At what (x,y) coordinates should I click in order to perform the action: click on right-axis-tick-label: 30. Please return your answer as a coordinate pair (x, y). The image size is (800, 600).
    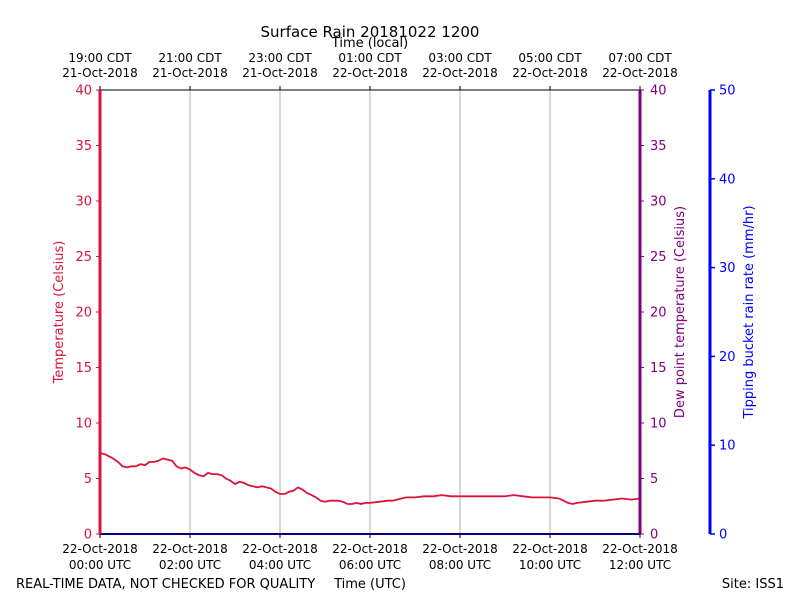
    Looking at the image, I should click on (658, 202).